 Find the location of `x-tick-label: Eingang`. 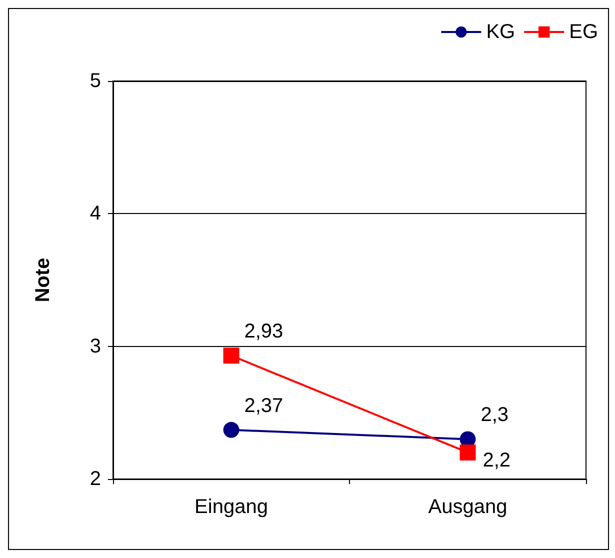

x-tick-label: Eingang is located at coordinates (231, 507).